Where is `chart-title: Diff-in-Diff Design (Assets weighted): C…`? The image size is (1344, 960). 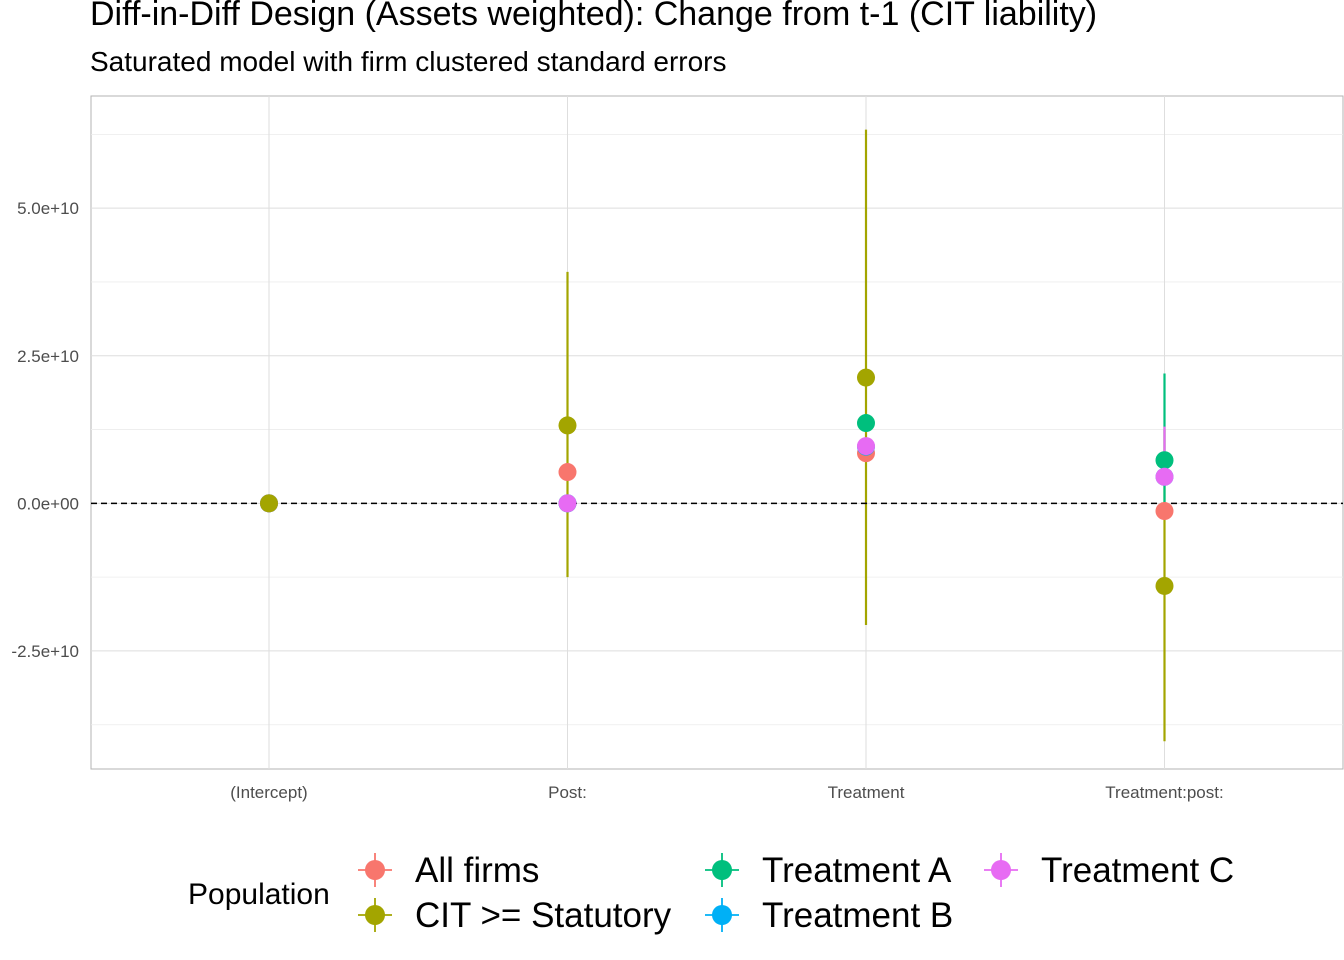
chart-title: Diff-in-Diff Design (Assets weighted): C… is located at coordinates (594, 16).